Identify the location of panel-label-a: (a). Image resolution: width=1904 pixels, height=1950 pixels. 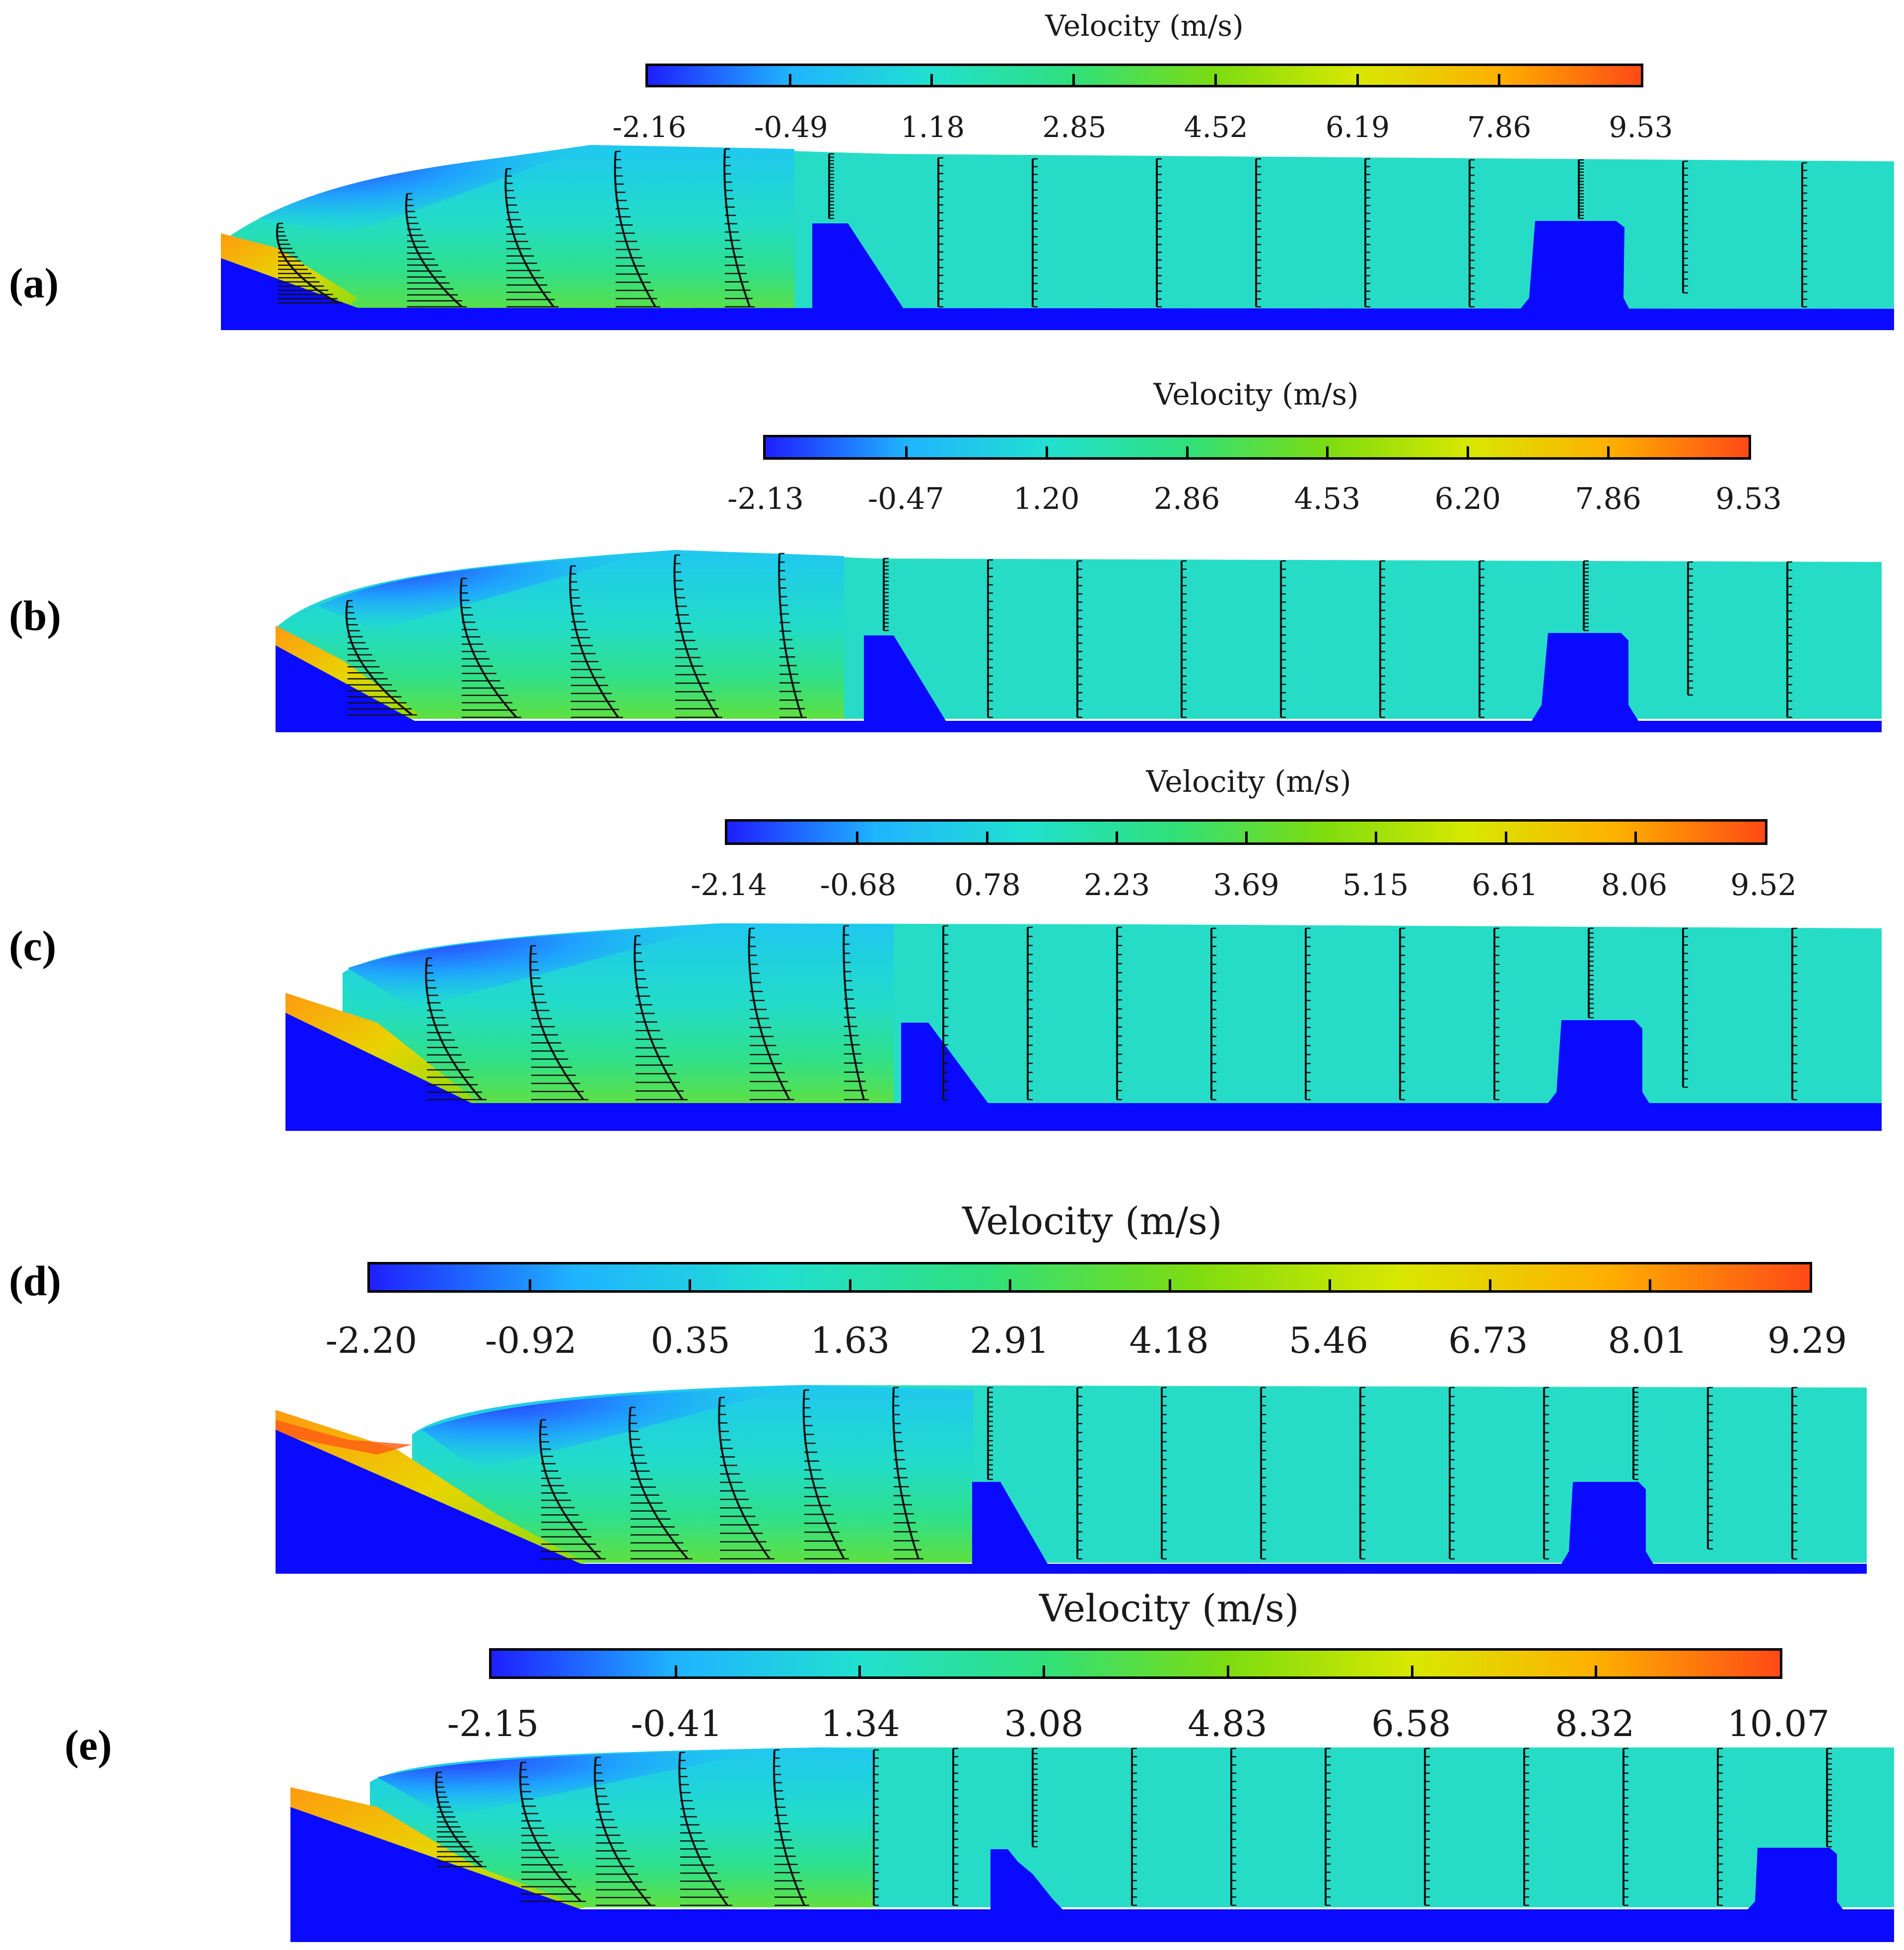
(34, 283).